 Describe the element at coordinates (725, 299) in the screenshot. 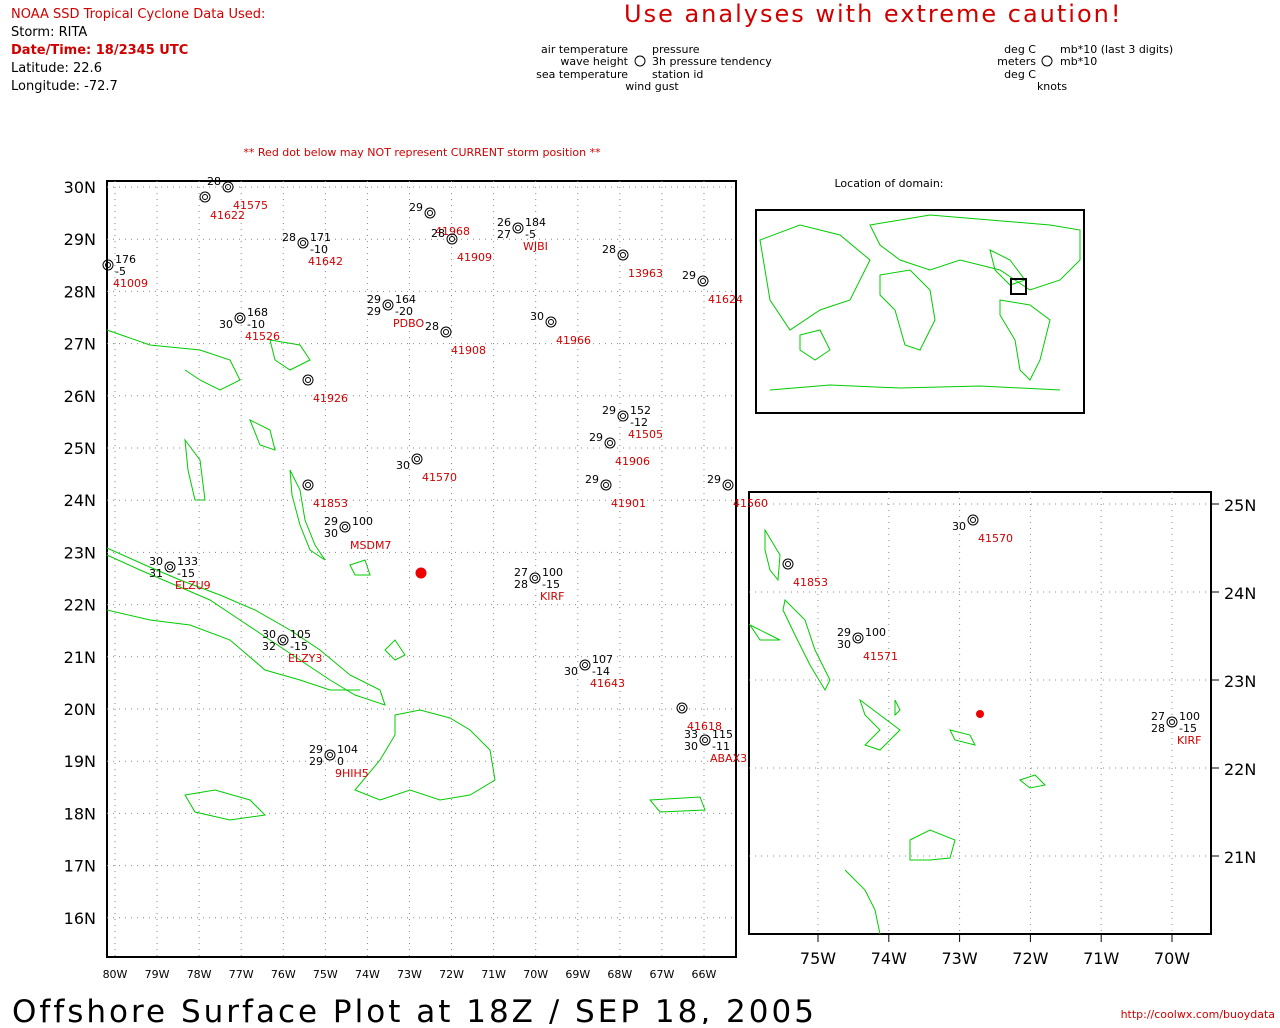

I see `station-id: 41624` at that location.